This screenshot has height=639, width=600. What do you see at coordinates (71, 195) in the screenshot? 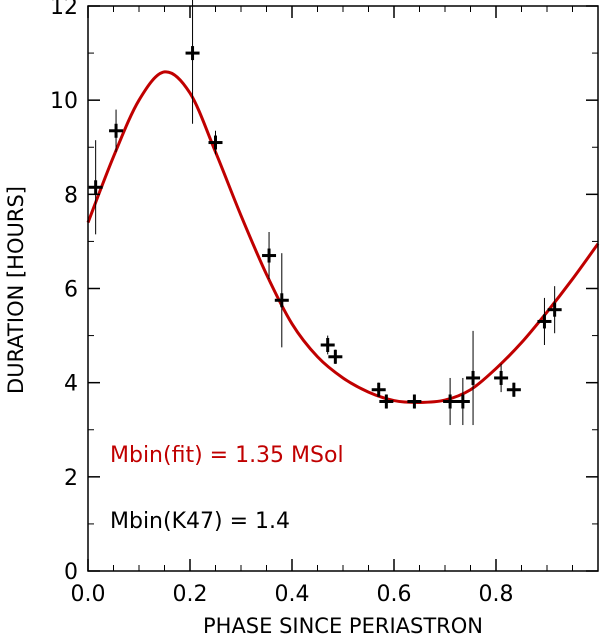
I see `y-tick-label: 8` at bounding box center [71, 195].